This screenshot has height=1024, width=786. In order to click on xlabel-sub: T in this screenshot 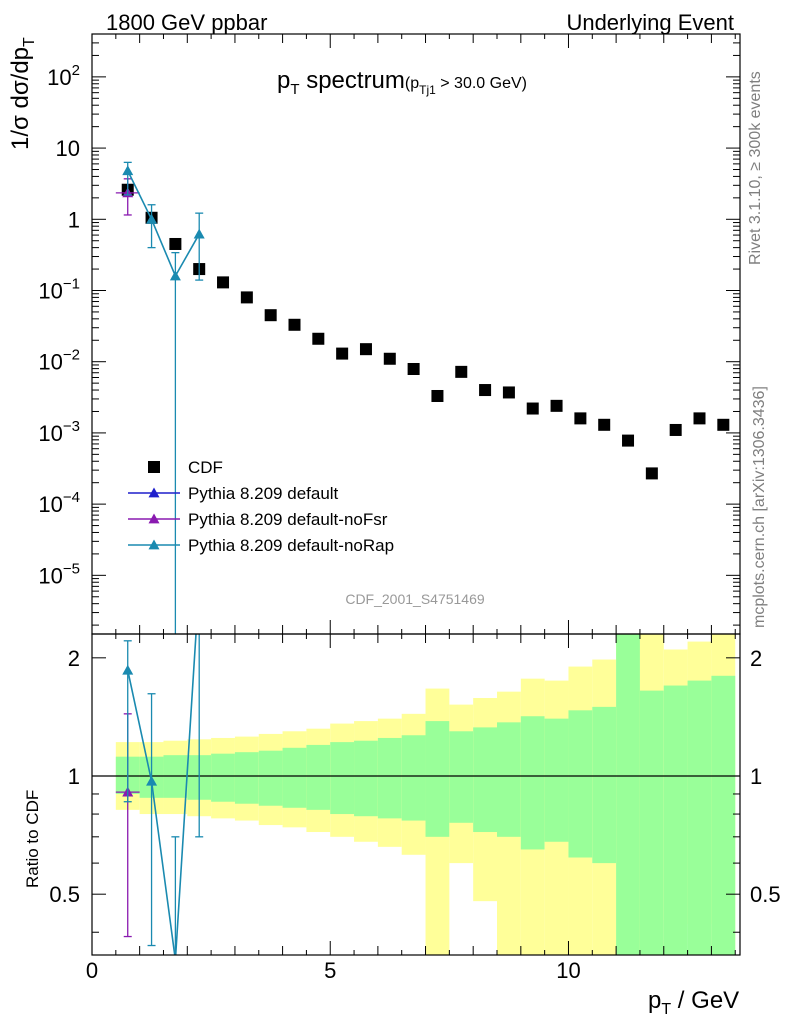, I will do `click(666, 1009)`.